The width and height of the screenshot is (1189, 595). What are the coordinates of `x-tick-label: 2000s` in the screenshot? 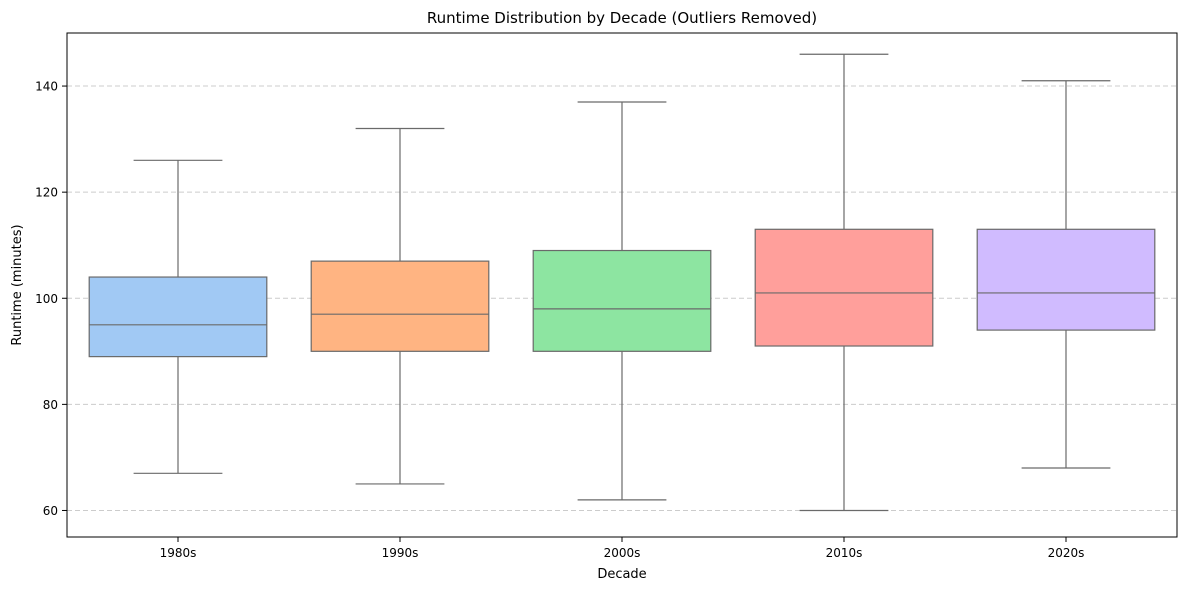 It's located at (622, 553).